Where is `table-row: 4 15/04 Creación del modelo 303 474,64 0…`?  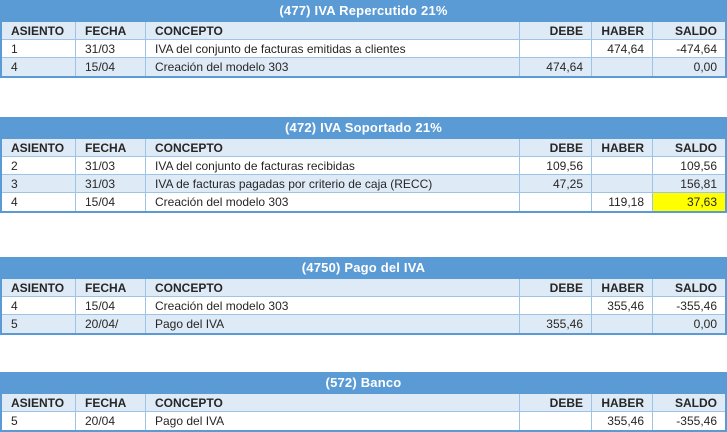
table-row: 4 15/04 Creación del modelo 303 474,64 0… is located at coordinates (363, 67).